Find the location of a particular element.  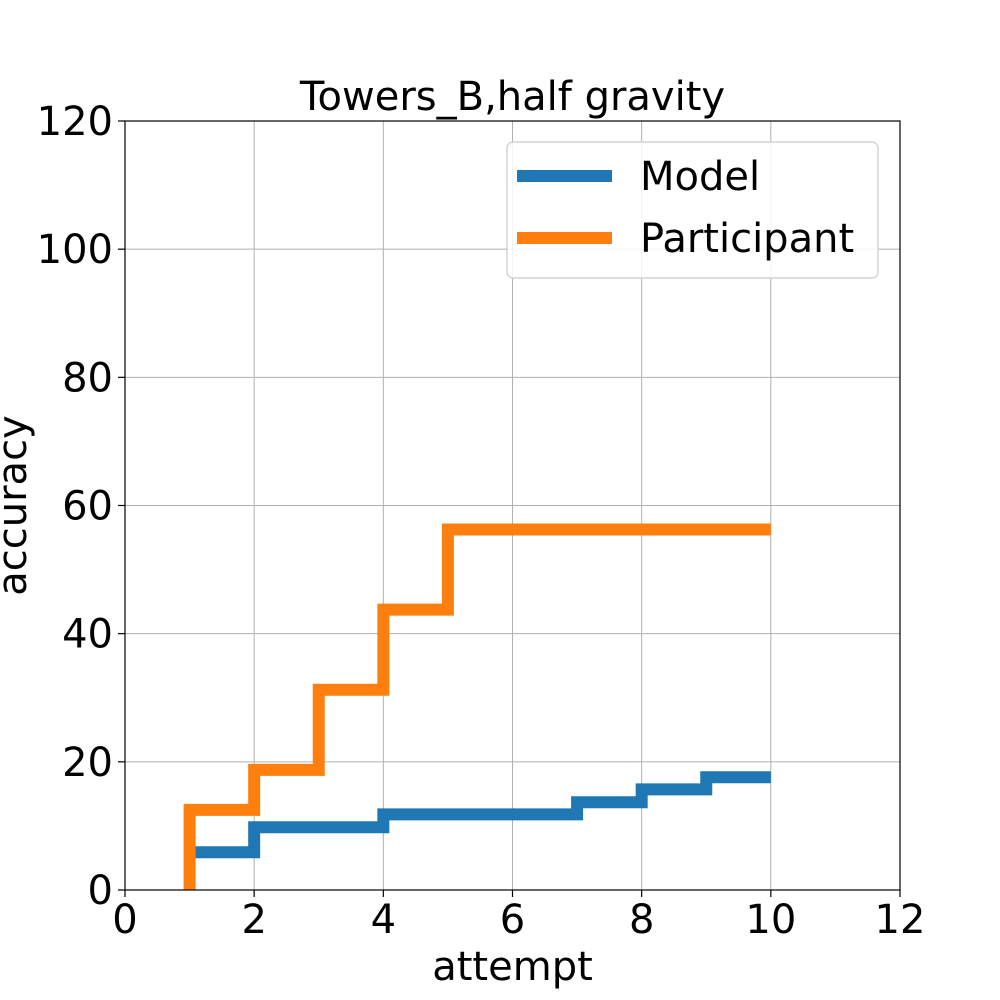

x-tick-label: 6 is located at coordinates (512, 920).